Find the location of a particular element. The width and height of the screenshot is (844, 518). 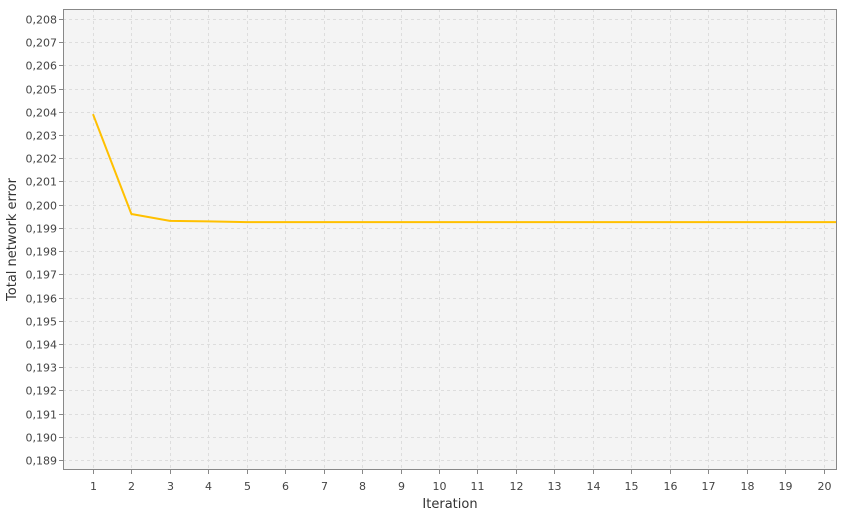

y-tick-label: 0,206 is located at coordinates (42, 66).